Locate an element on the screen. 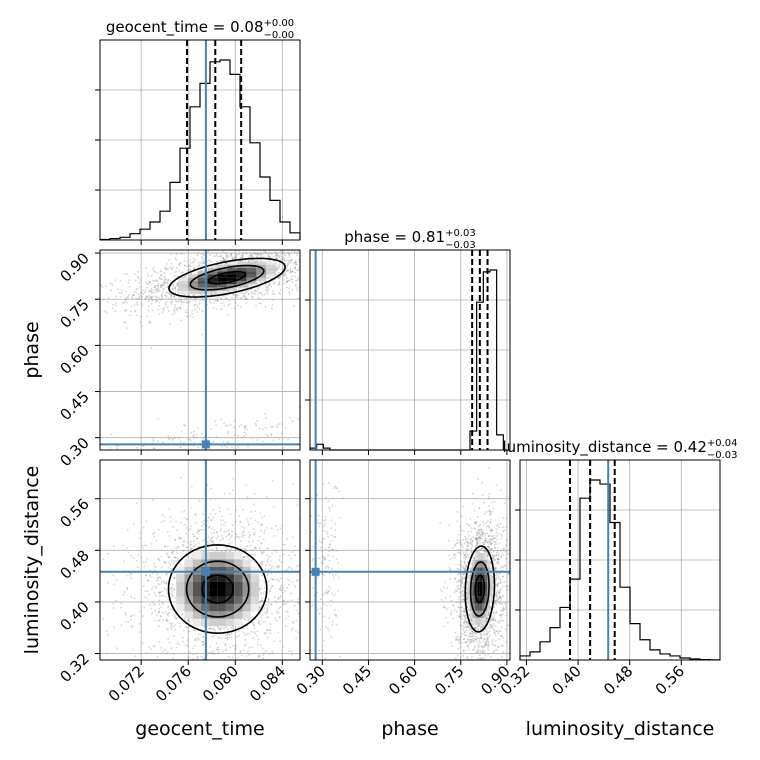  joint-geocent_time-luminosity_distance is located at coordinates (220, 588).